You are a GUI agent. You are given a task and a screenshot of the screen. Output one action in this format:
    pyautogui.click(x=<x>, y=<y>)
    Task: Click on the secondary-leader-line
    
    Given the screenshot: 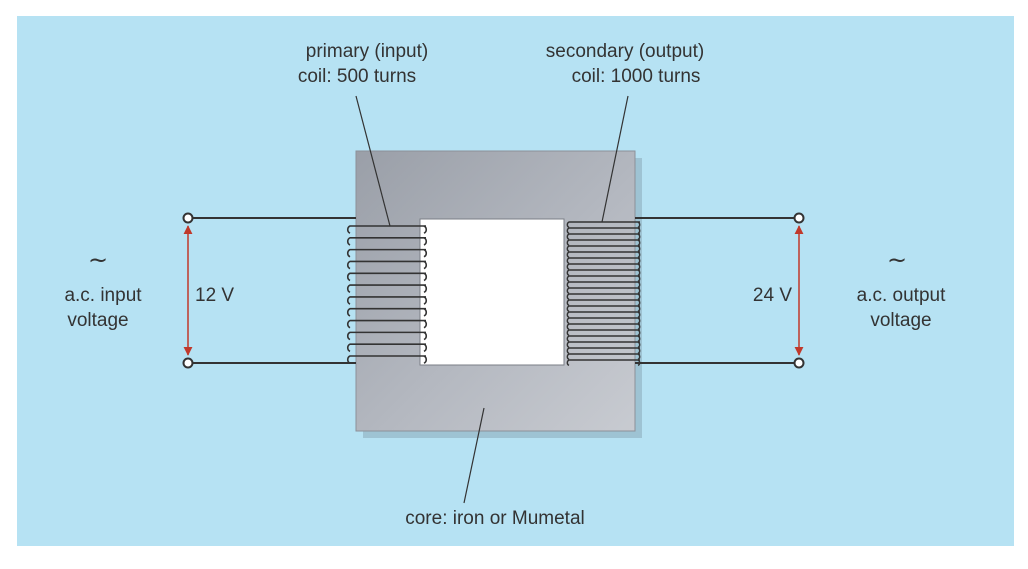 What is the action you would take?
    pyautogui.click(x=615, y=159)
    